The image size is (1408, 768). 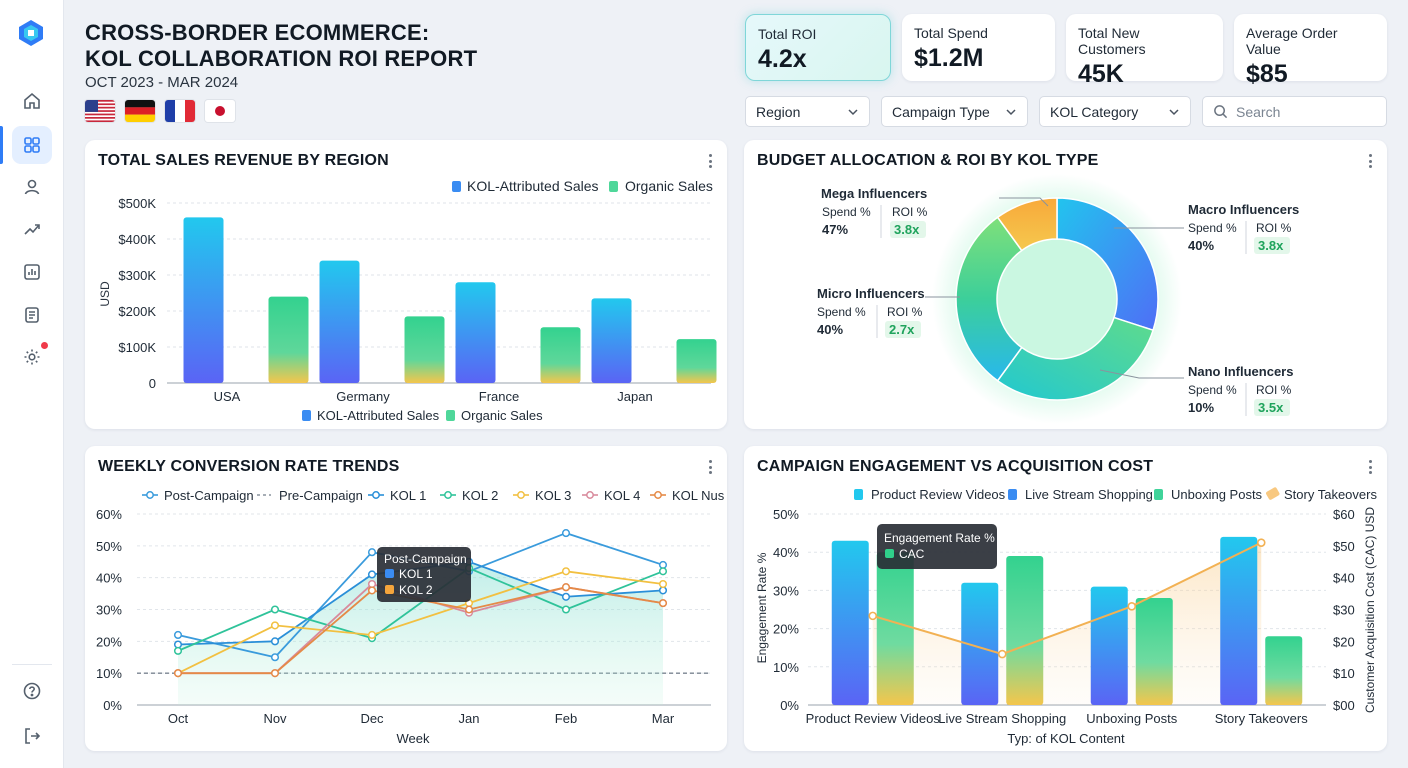 I want to click on country-flags, so click(x=160, y=111).